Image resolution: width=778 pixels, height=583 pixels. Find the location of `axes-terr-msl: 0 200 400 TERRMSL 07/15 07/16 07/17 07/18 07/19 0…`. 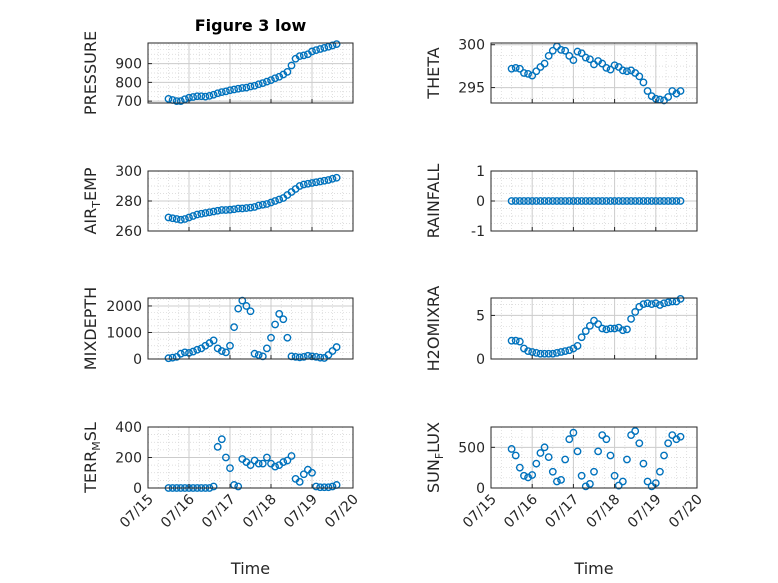

axes-terr-msl: 0 200 400 TERRMSL 07/15 07/16 07/17 07/18 07/19 0… is located at coordinates (221, 499).